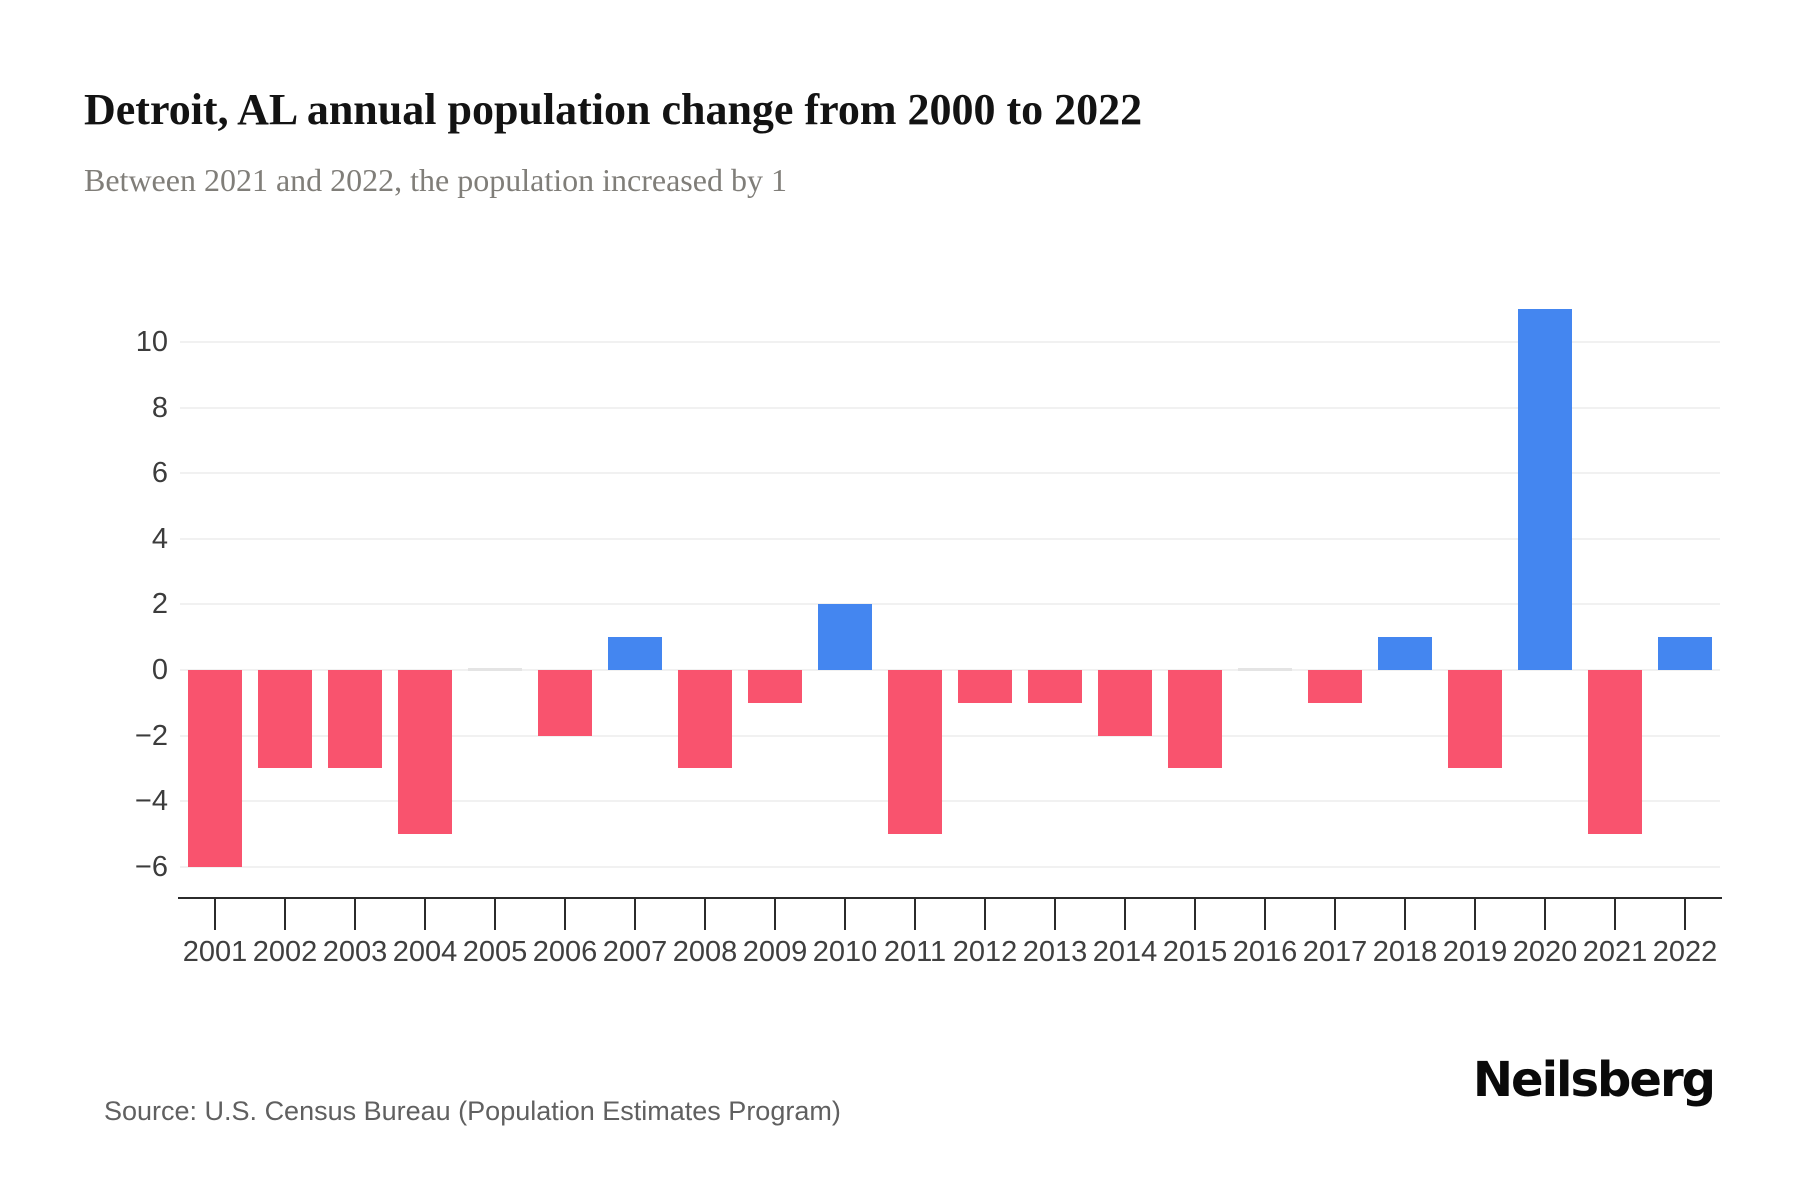 Image resolution: width=1800 pixels, height=1200 pixels. I want to click on neilsberg-logo: Neilsberg, so click(1594, 1080).